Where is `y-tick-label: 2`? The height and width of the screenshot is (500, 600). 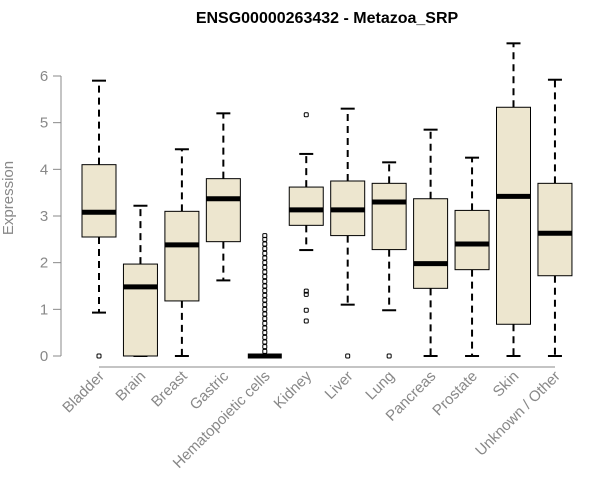
y-tick-label: 2 is located at coordinates (44, 263).